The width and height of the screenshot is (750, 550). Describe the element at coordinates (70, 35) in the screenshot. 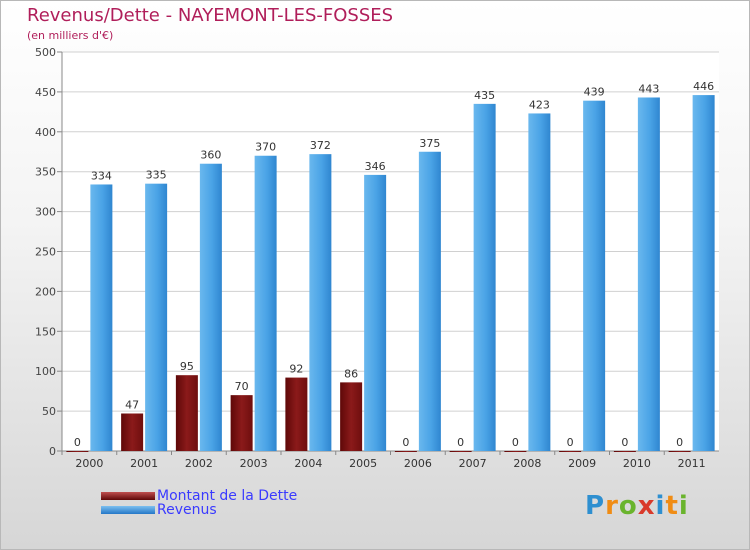

I see `y-axis-unit-label: (en milliers d'€)` at that location.